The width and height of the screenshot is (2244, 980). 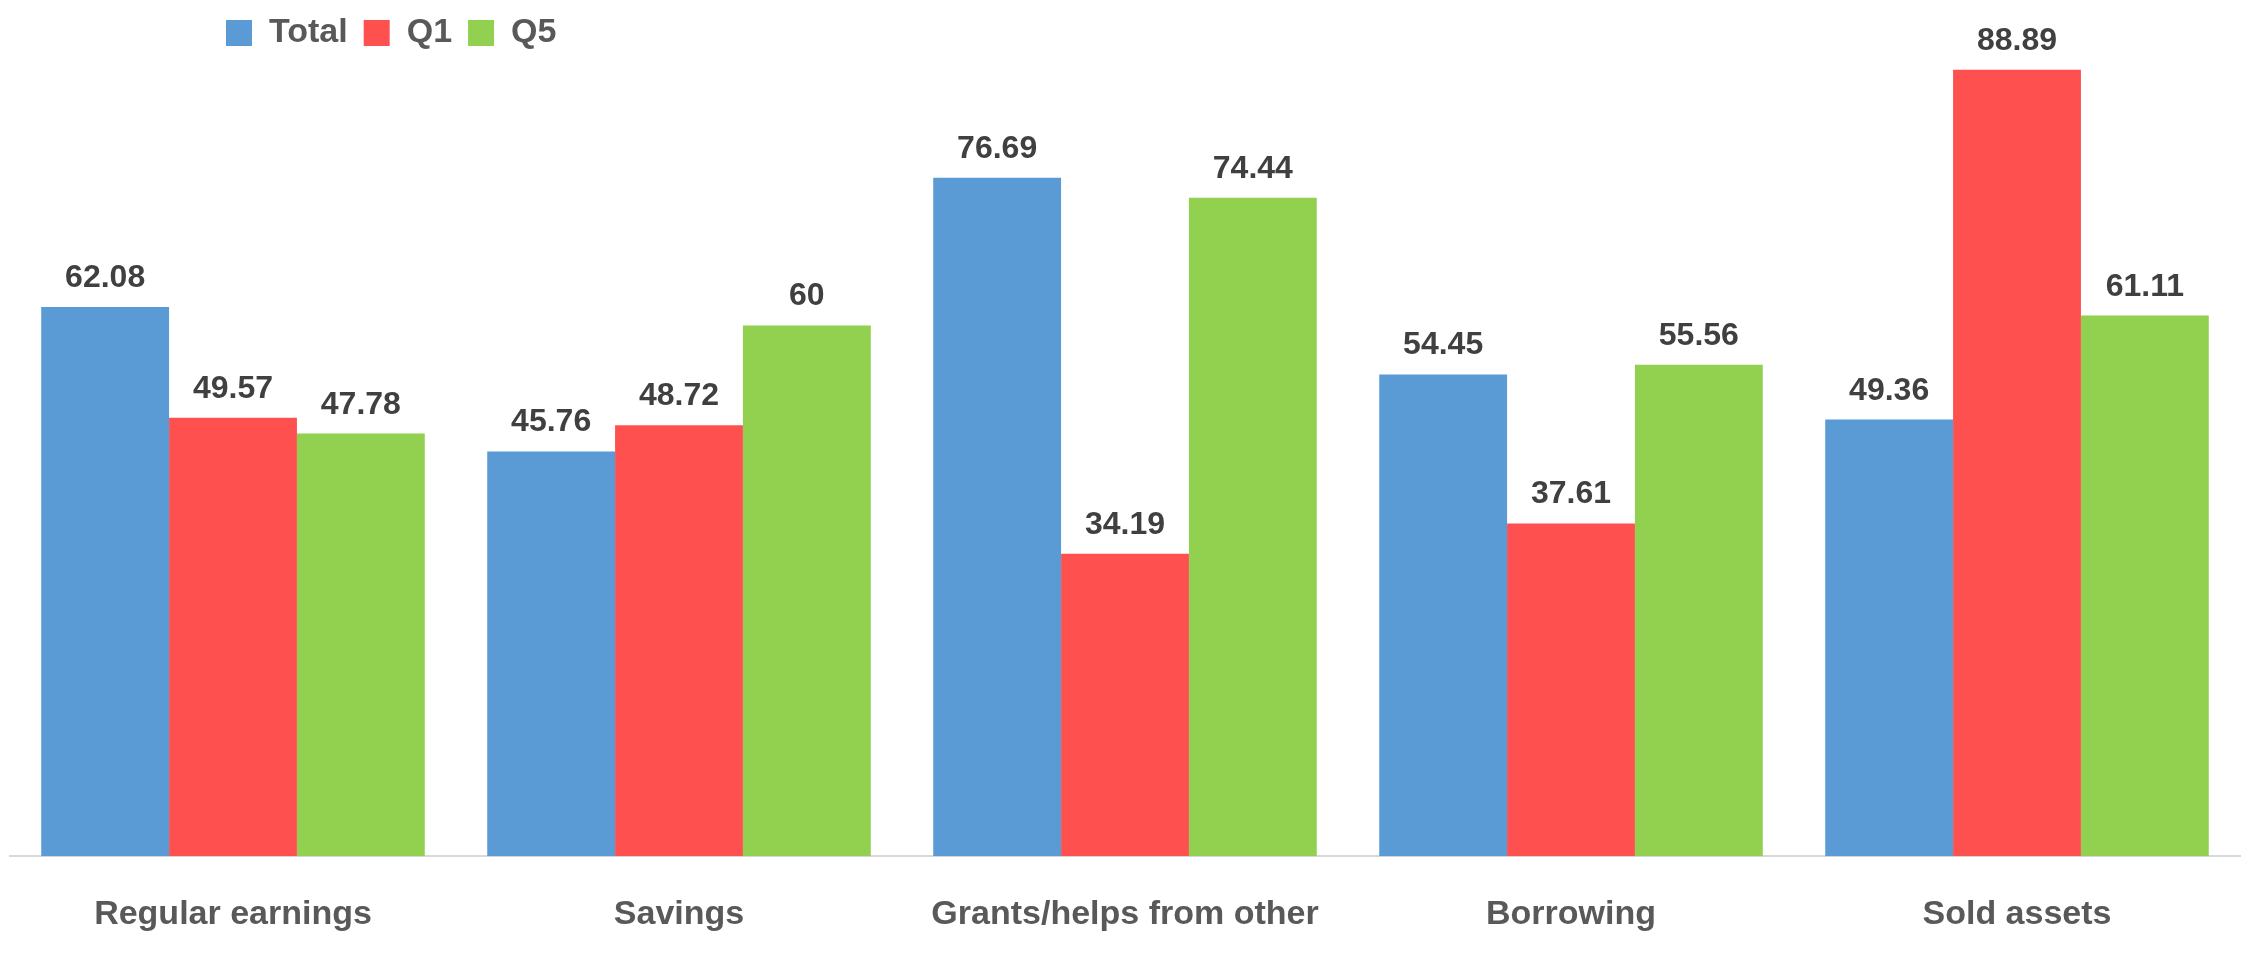 I want to click on data-label: 48.72, so click(x=679, y=394).